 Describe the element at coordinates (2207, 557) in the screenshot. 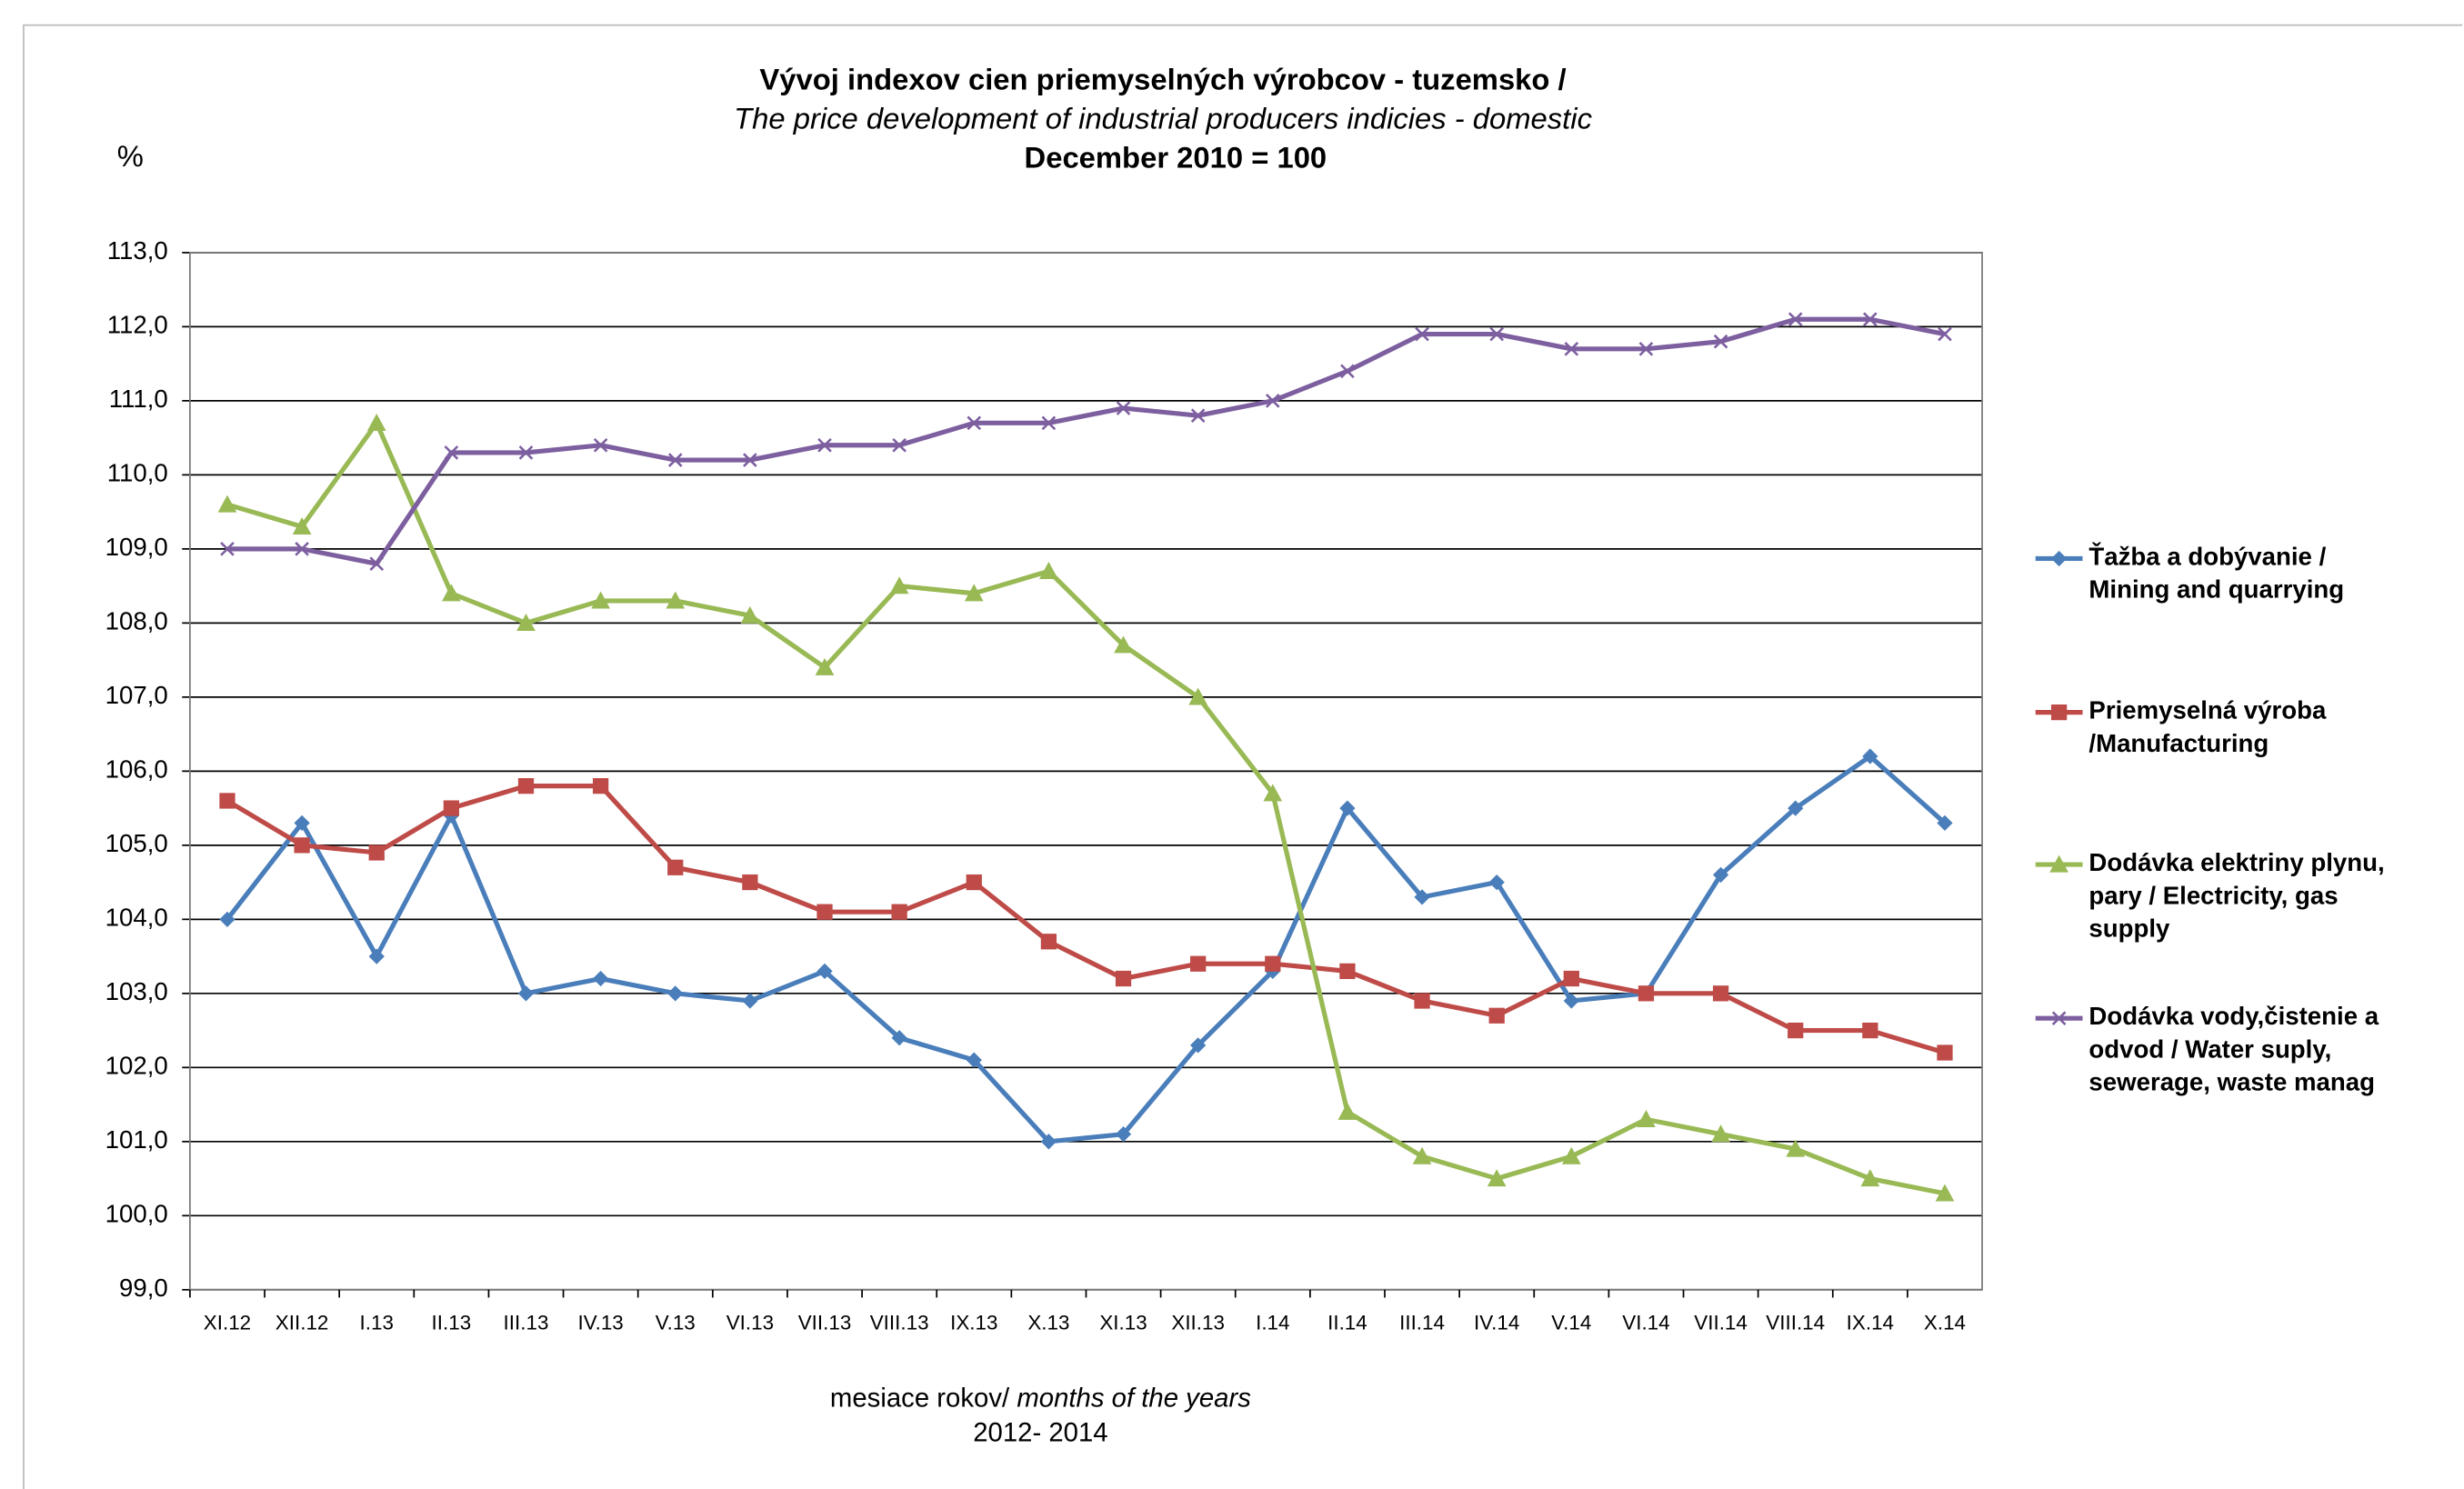

I see `legend-line: Ťažba a dobývanie /` at that location.